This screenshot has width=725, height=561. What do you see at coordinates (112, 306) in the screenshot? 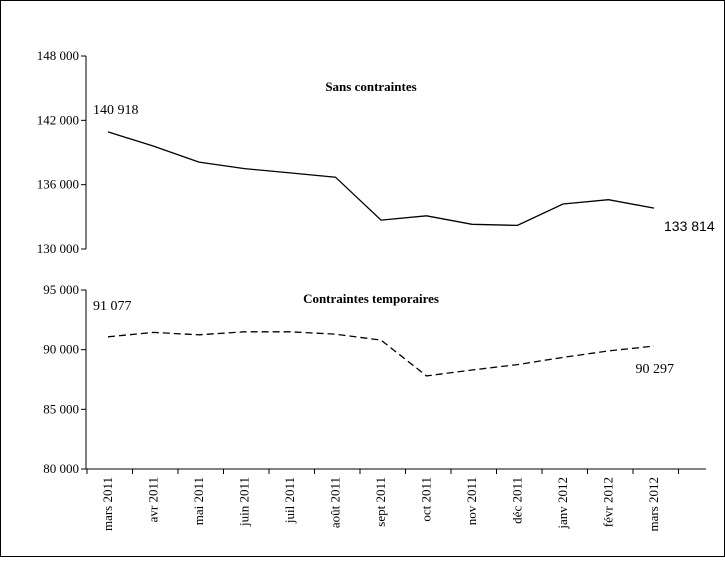
I see `data-label-1-0: 91 077` at bounding box center [112, 306].